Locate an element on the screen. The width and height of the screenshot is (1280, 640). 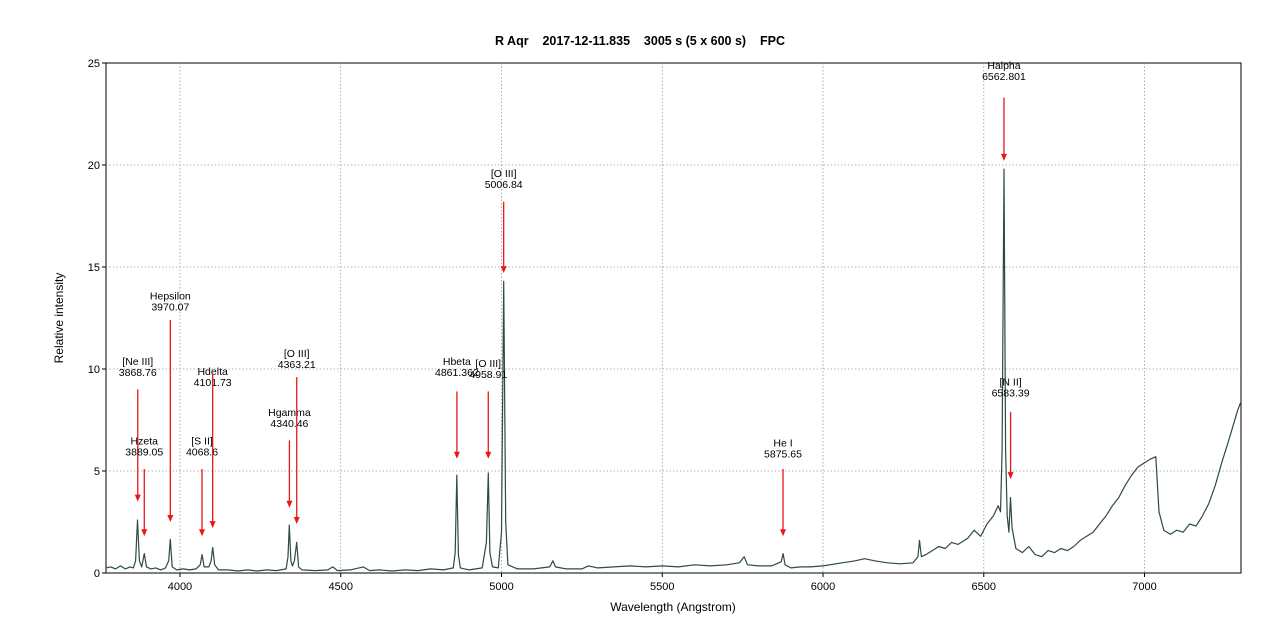
x-axis-ticks: 4000 4500 5000 5500 6000 6500 7000 is located at coordinates (662, 583).